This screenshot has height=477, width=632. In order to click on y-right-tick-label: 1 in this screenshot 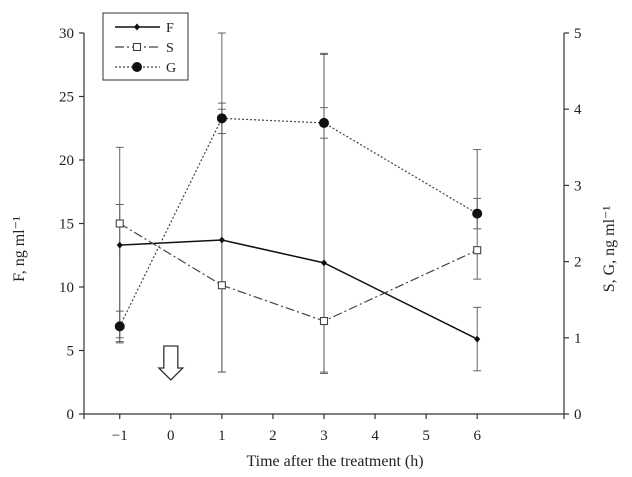, I will do `click(578, 339)`.